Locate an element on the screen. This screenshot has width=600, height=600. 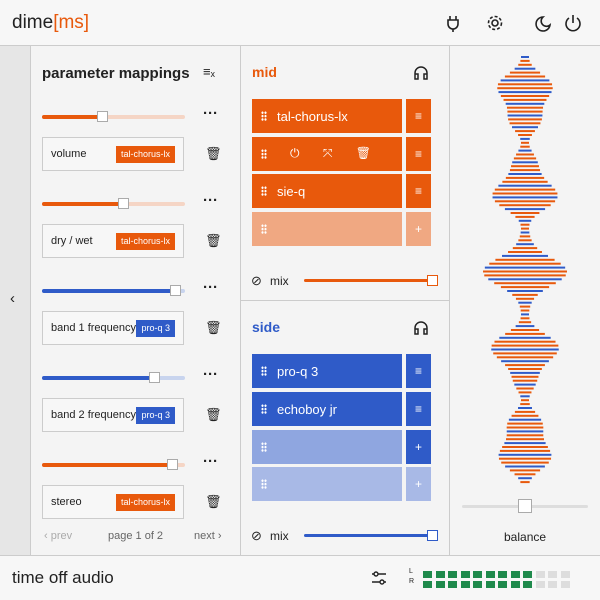
collapse-arrow: ‹ is located at coordinates (12, 298).